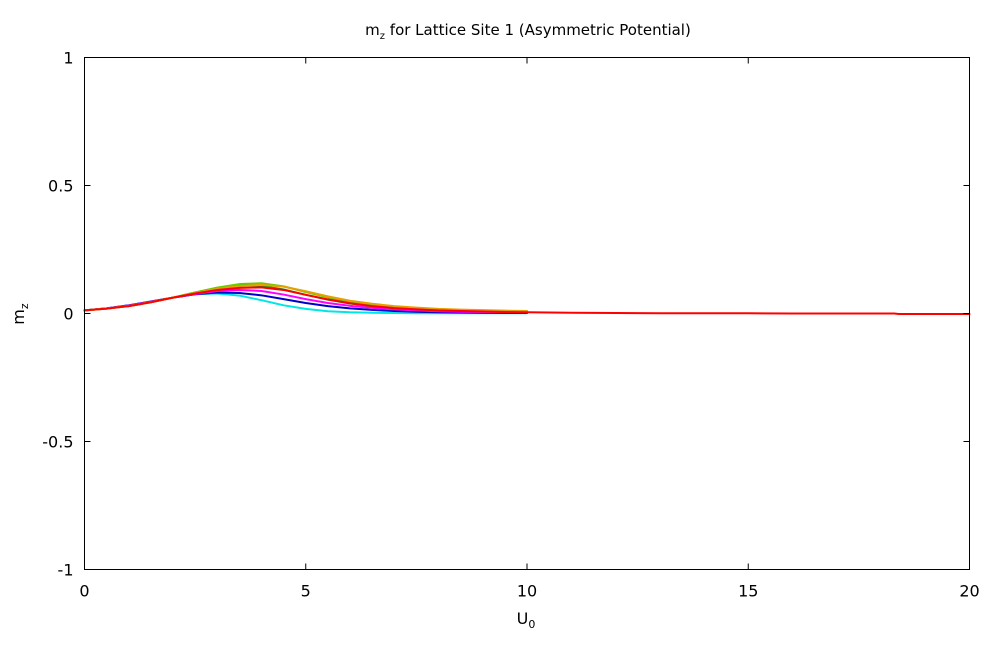 This screenshot has height=654, width=1000. Describe the element at coordinates (57, 442) in the screenshot. I see `y-tick-label: -0.5` at that location.